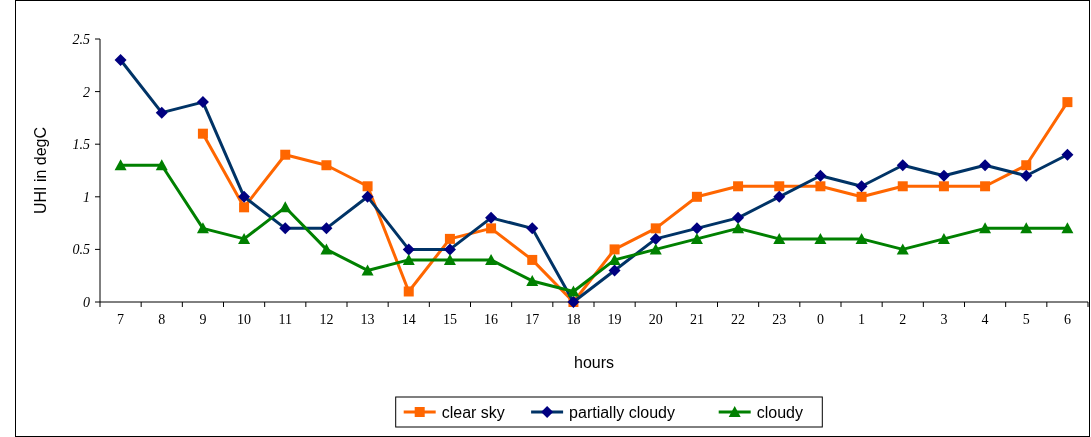 The image size is (1091, 437). I want to click on x-tick-label: 10, so click(244, 319).